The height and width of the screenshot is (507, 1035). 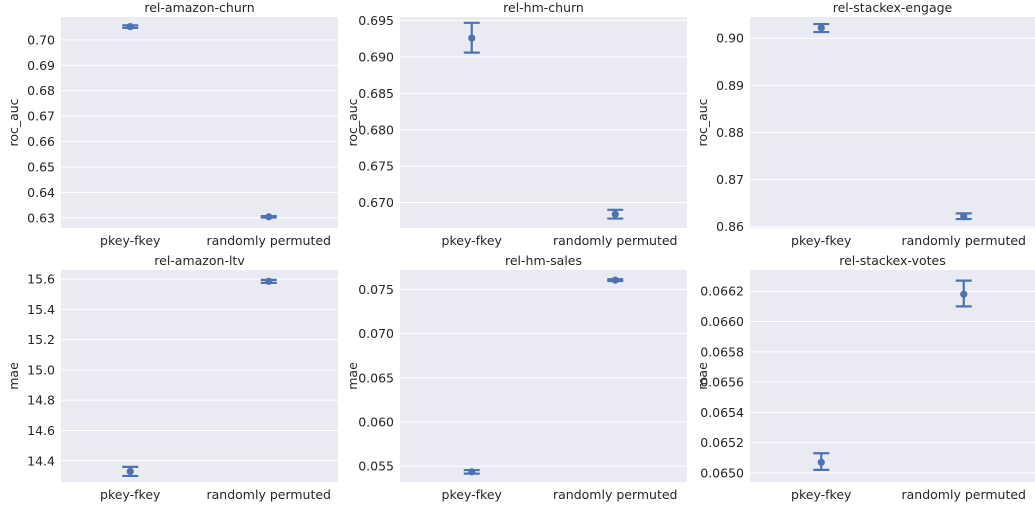 What do you see at coordinates (376, 93) in the screenshot?
I see `y-tick-label: 0.685` at bounding box center [376, 93].